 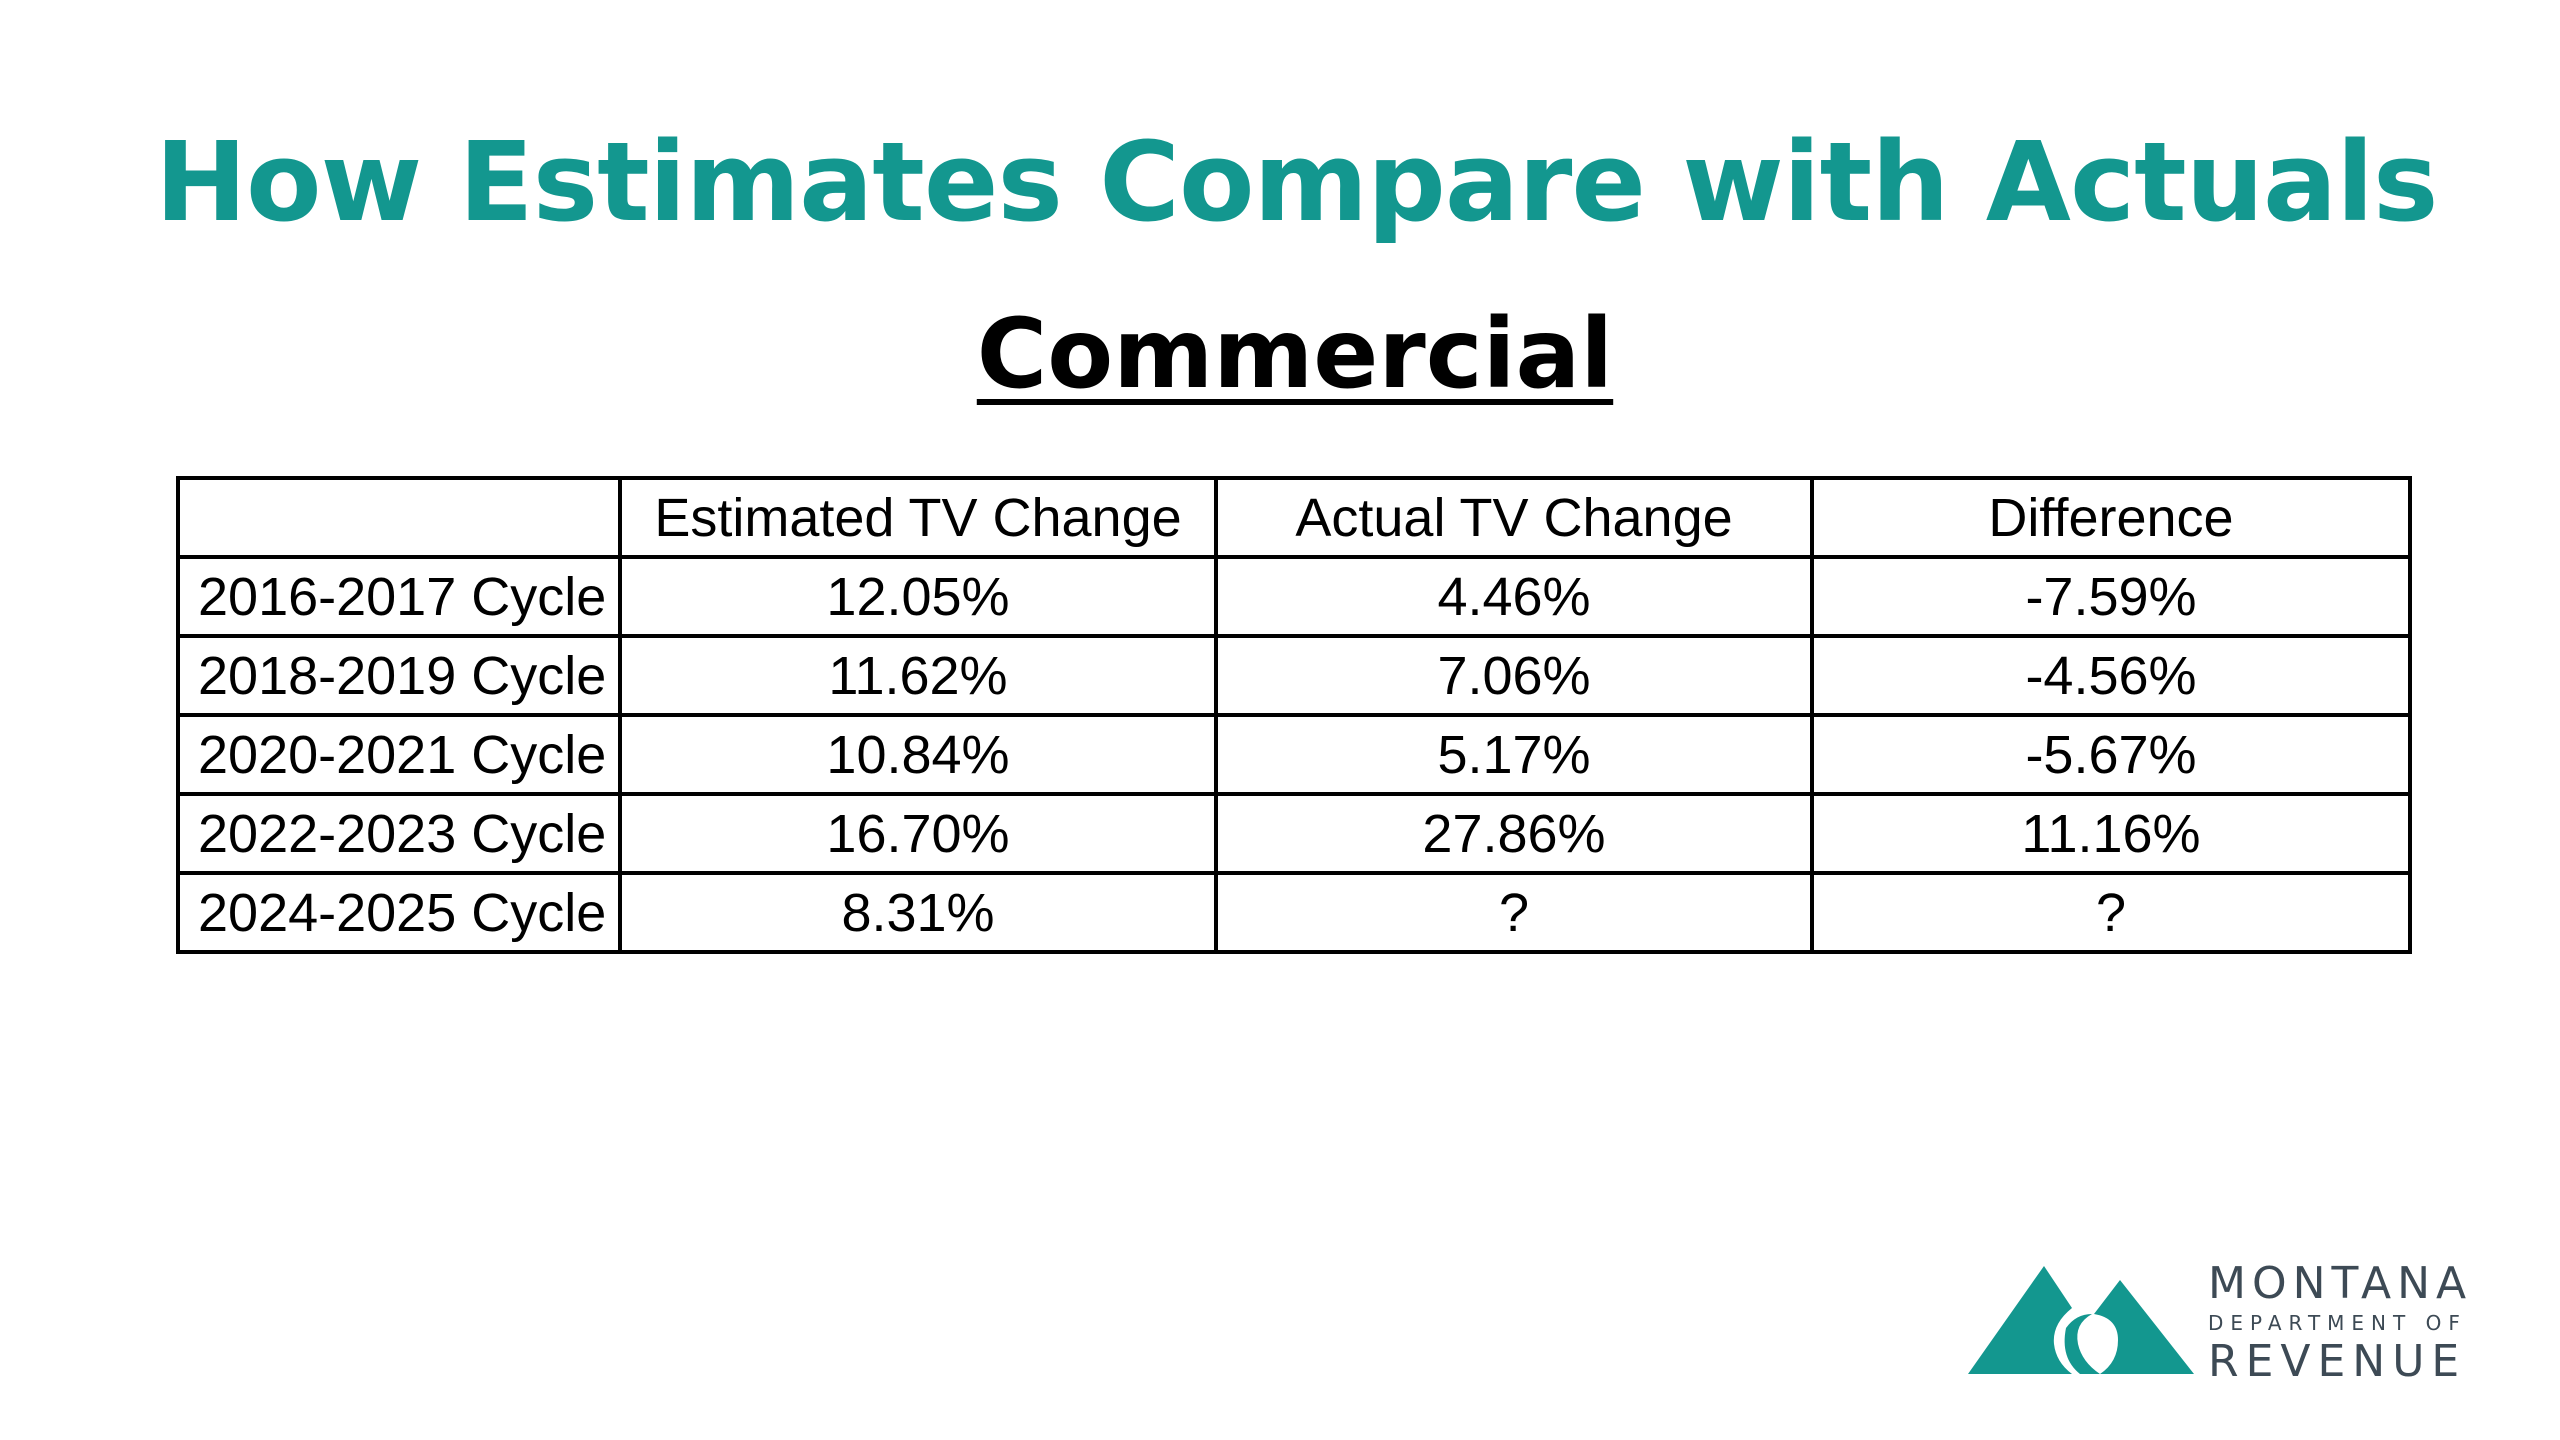 What do you see at coordinates (918, 517) in the screenshot?
I see `header-cell-estimated: Estimated TV Change` at bounding box center [918, 517].